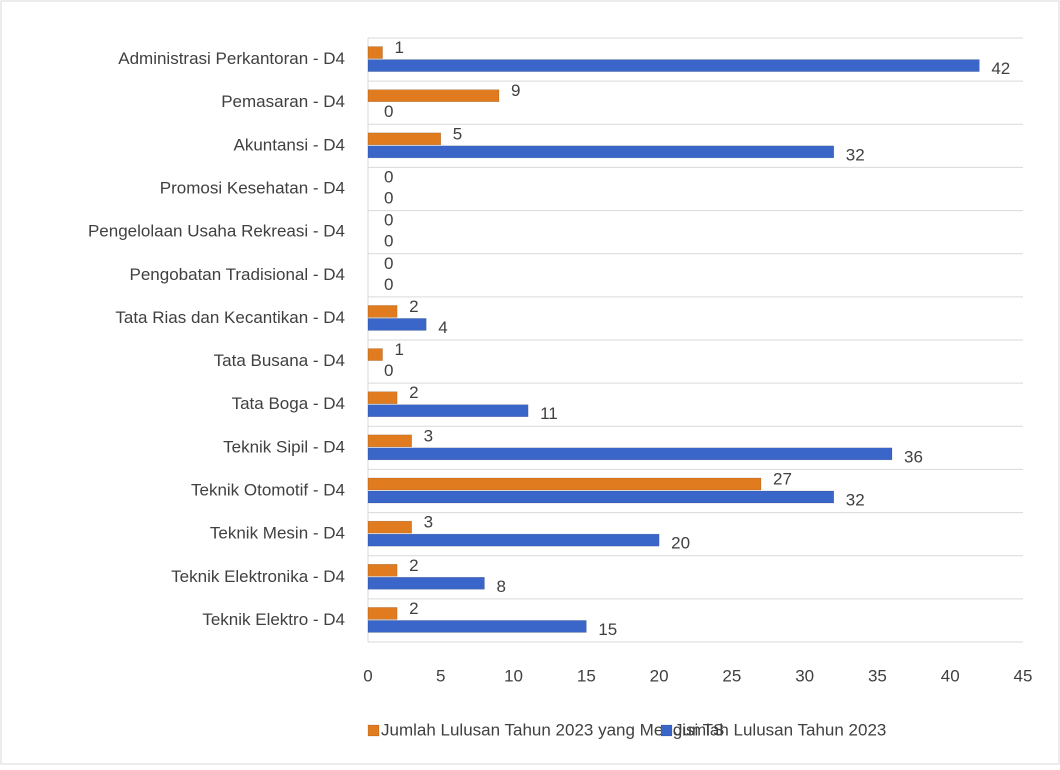  I want to click on data-label: 9, so click(515, 90).